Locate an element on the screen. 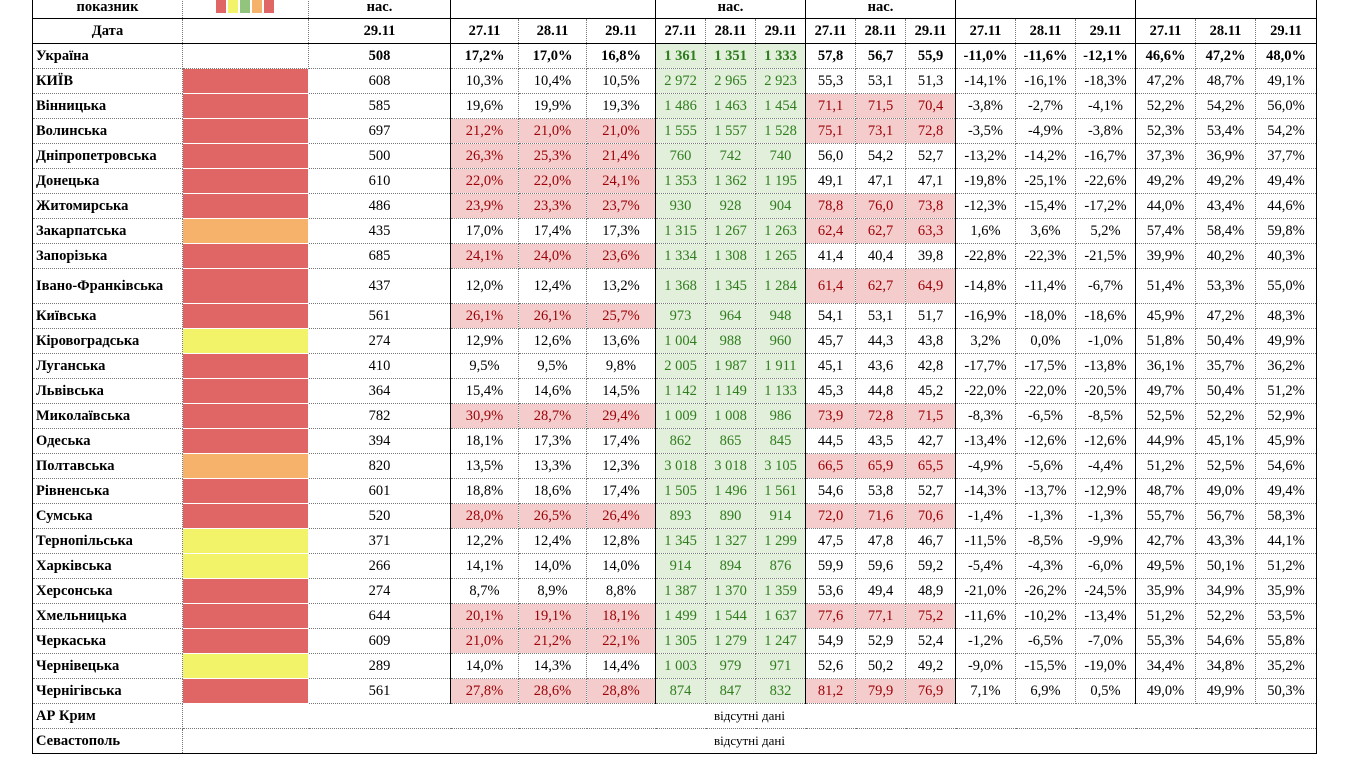 The height and width of the screenshot is (783, 1357). metric-cell: 26,1% is located at coordinates (552, 316).